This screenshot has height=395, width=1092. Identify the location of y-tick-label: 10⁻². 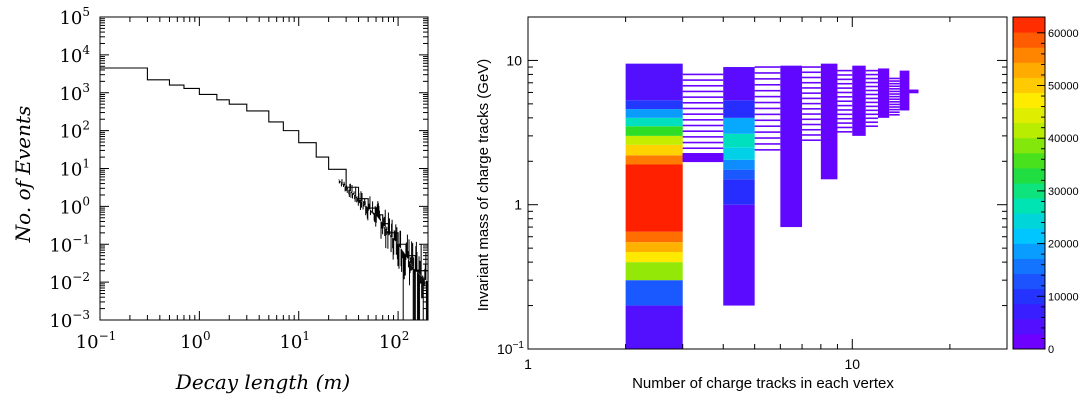
(69, 282).